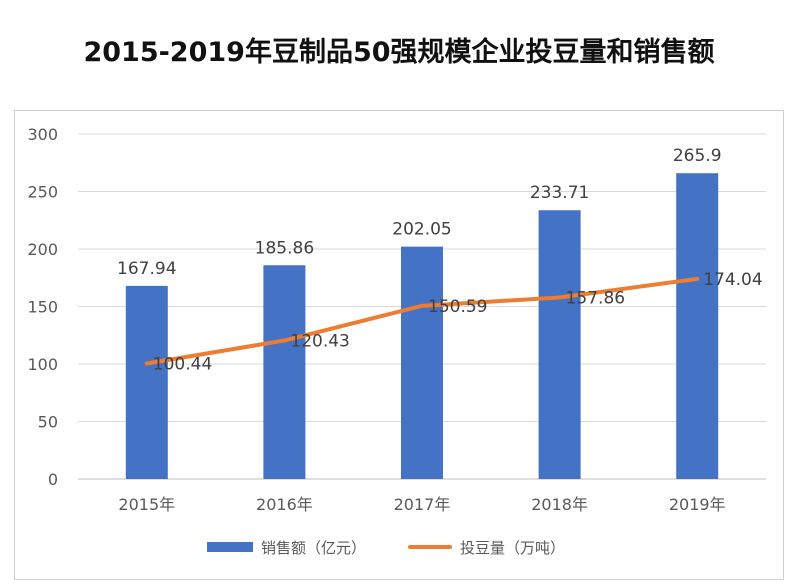  Describe the element at coordinates (697, 504) in the screenshot. I see `x-tick-label: 2019年` at that location.